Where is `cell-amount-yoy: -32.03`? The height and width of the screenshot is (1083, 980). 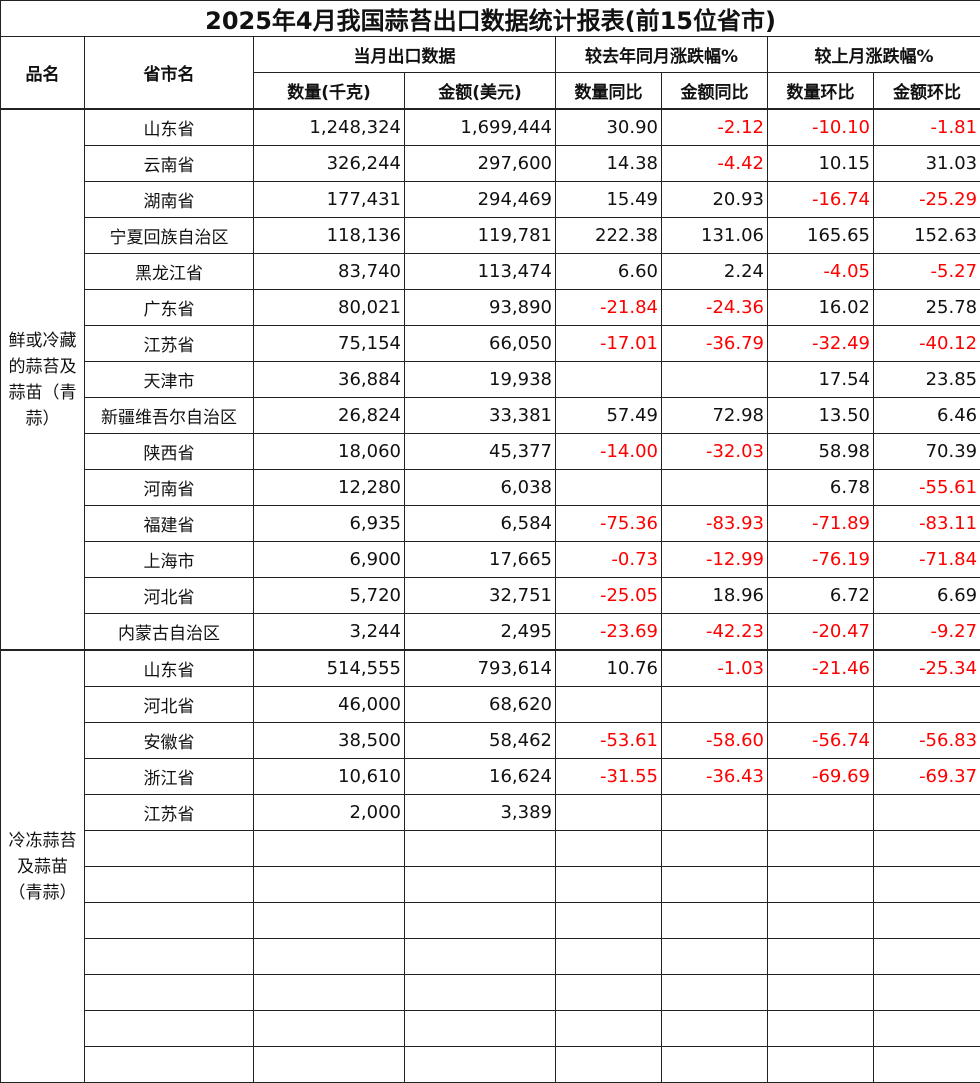 cell-amount-yoy: -32.03 is located at coordinates (715, 452).